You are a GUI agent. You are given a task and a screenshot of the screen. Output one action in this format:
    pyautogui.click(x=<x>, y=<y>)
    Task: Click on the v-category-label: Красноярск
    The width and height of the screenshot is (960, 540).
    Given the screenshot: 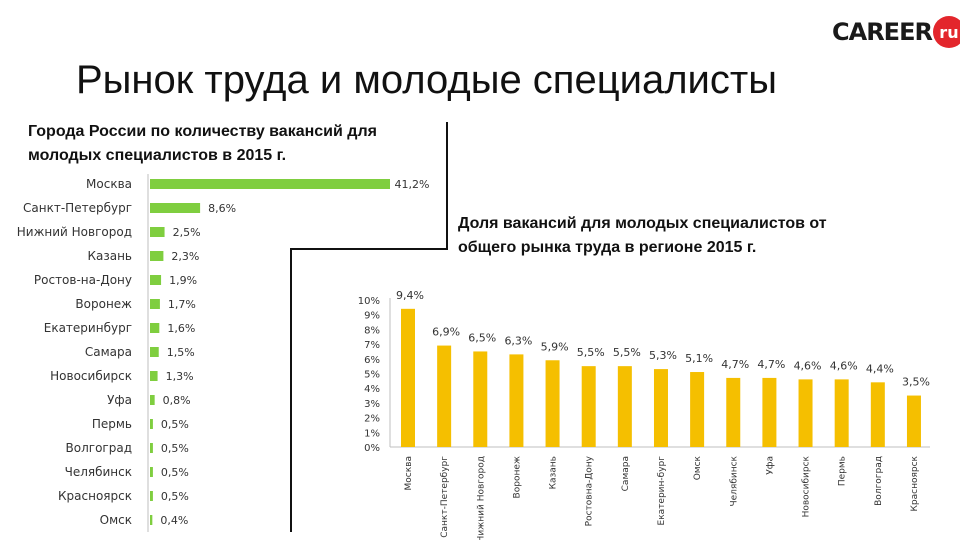 What is the action you would take?
    pyautogui.click(x=915, y=483)
    